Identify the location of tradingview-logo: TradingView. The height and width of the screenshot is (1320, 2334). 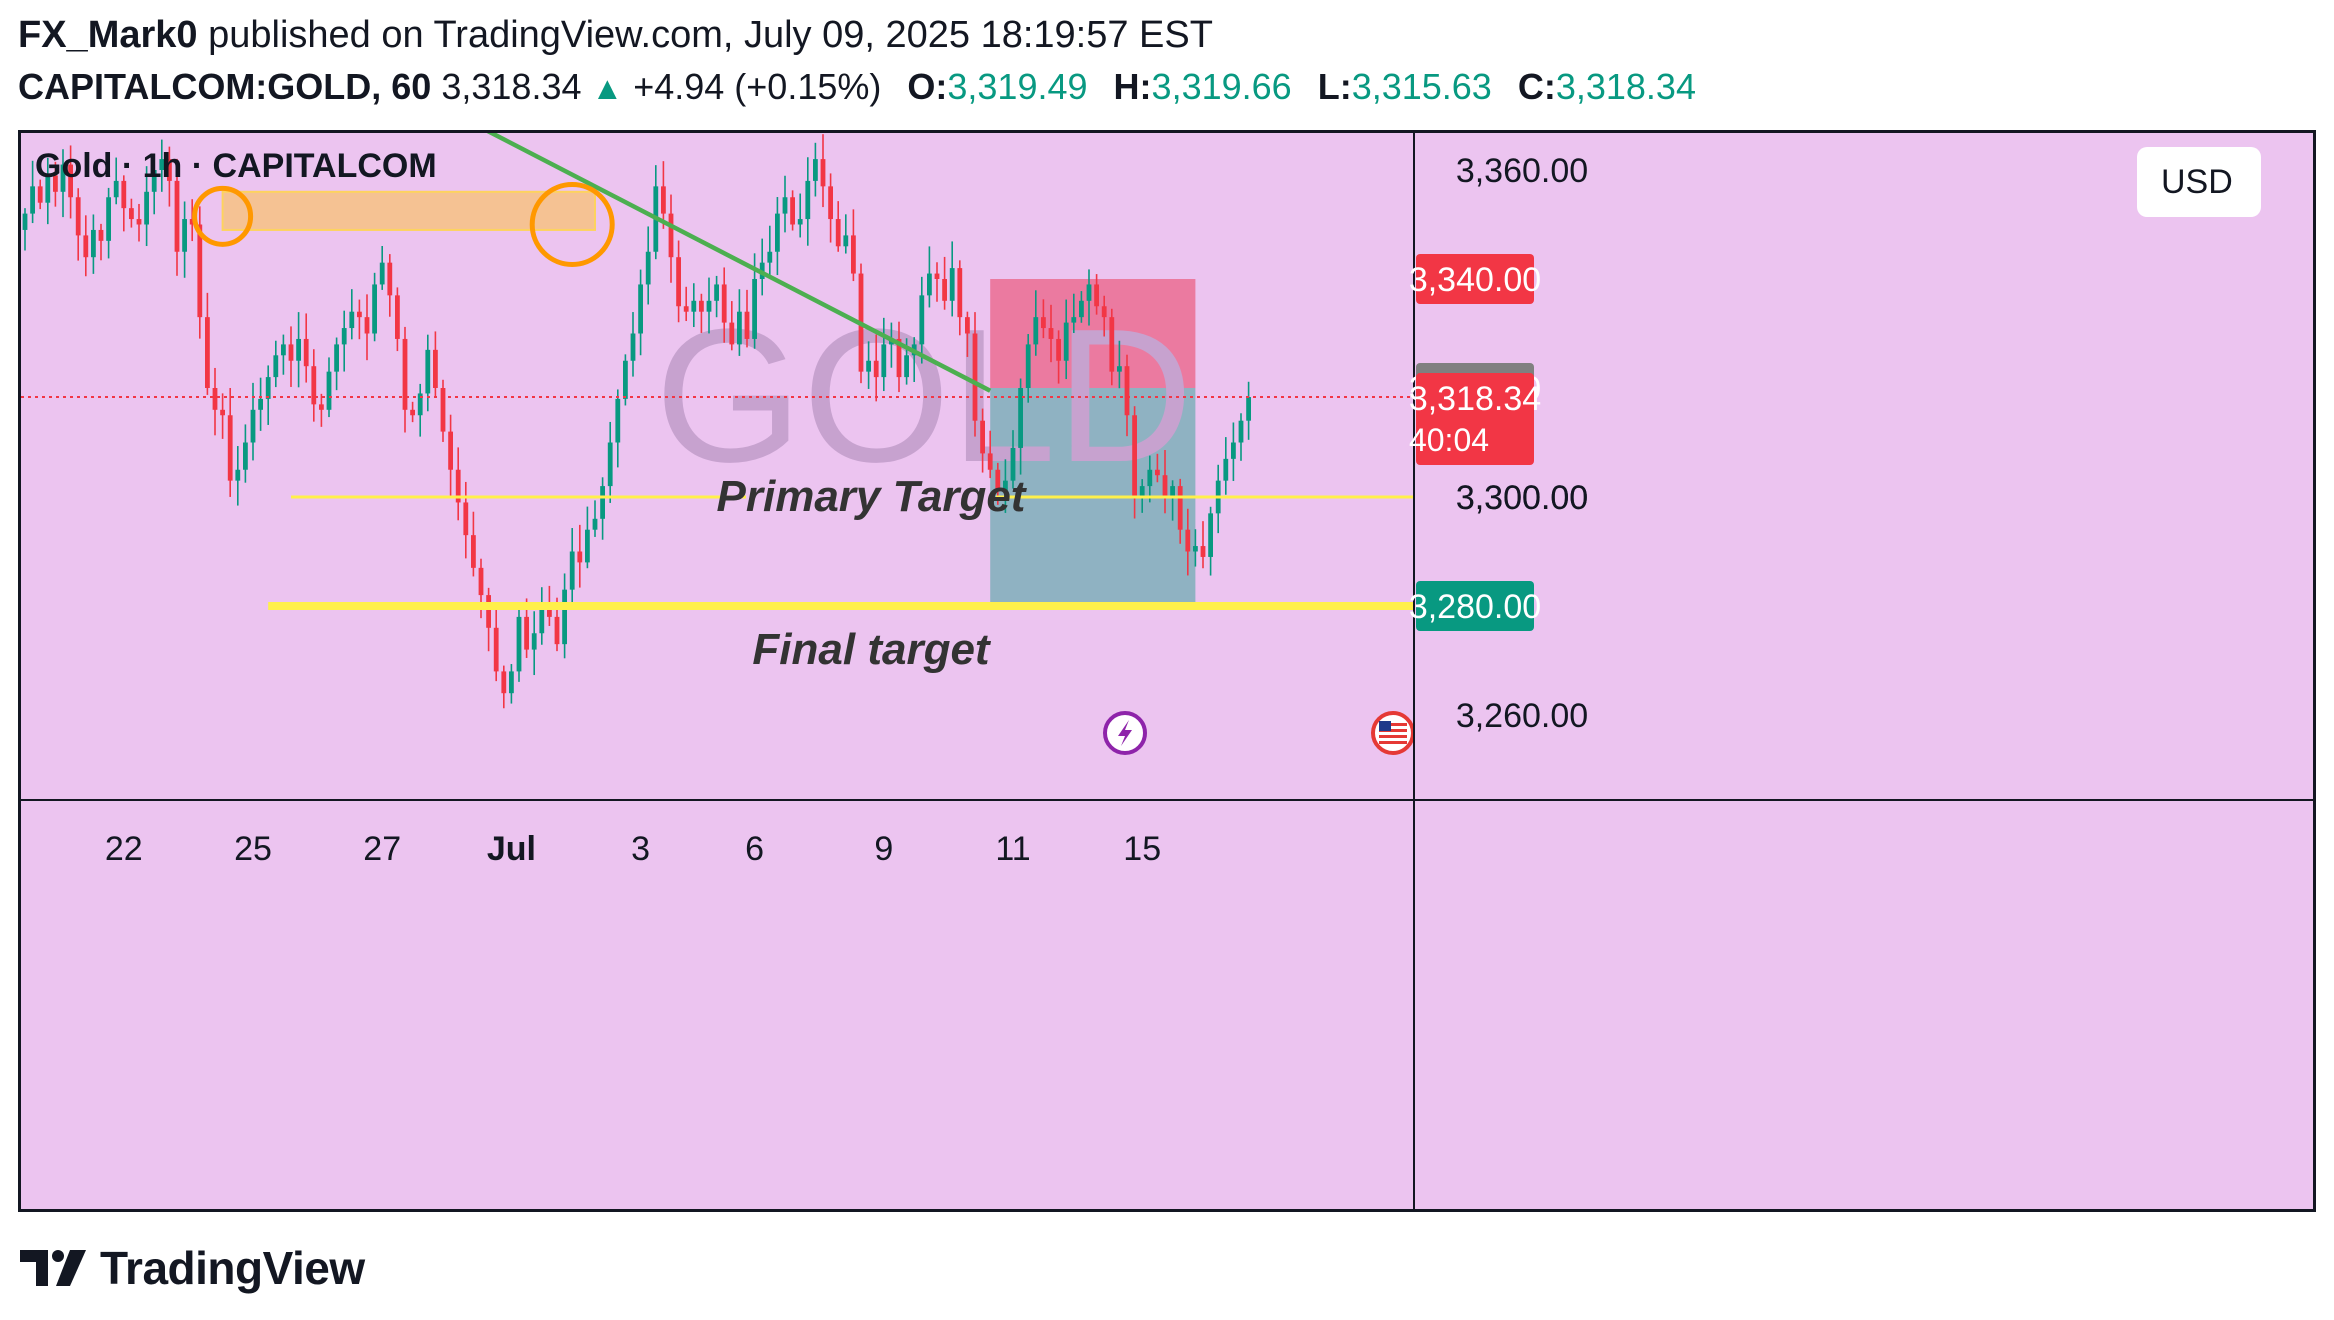
(191, 1268).